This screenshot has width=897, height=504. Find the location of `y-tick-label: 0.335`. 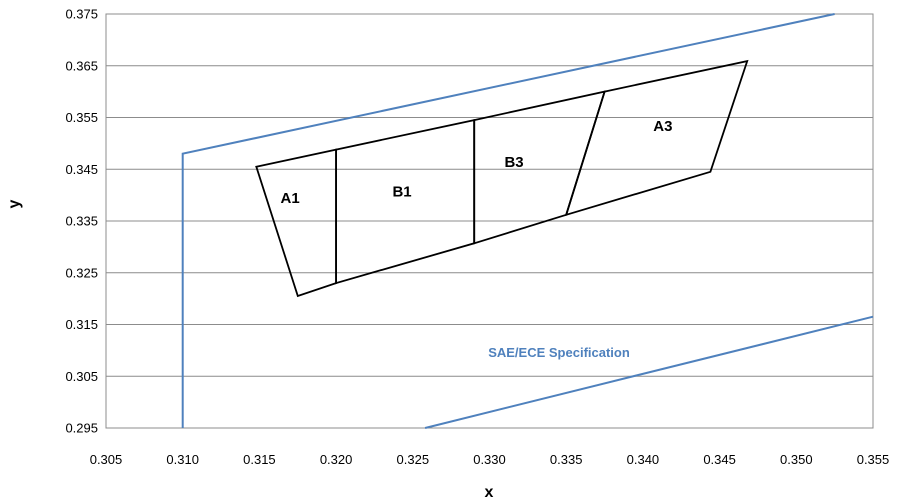

y-tick-label: 0.335 is located at coordinates (81, 221).